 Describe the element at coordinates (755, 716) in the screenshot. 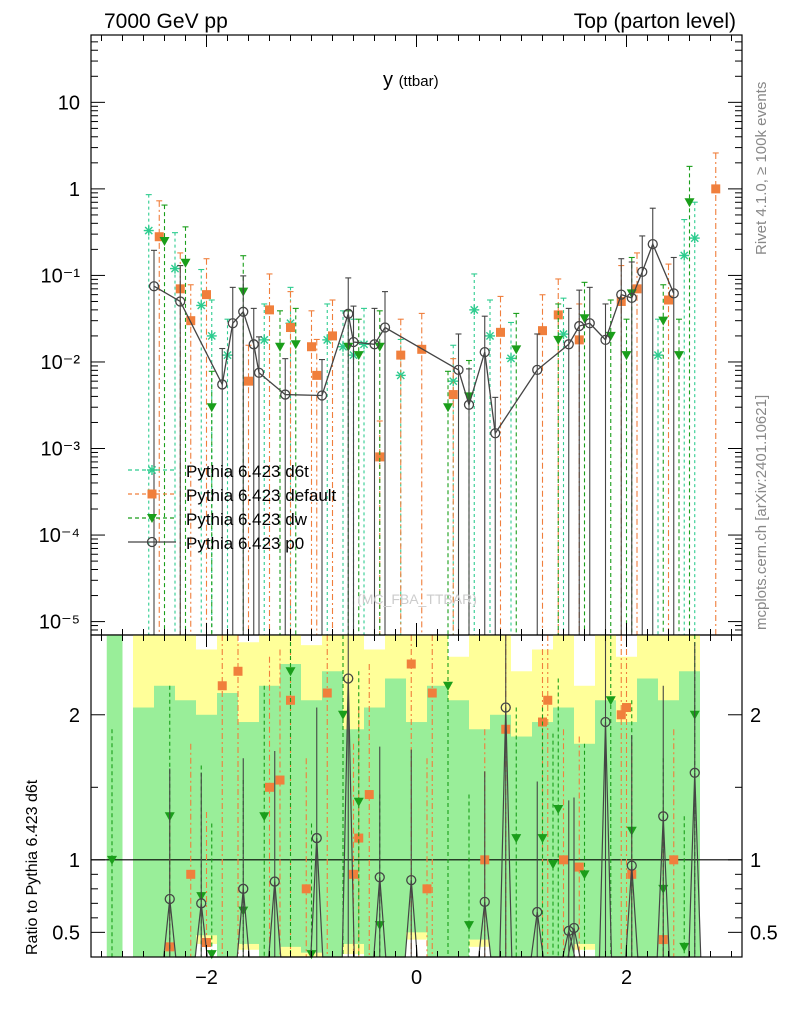

I see `ratio-y-tick-label-right: 2` at that location.